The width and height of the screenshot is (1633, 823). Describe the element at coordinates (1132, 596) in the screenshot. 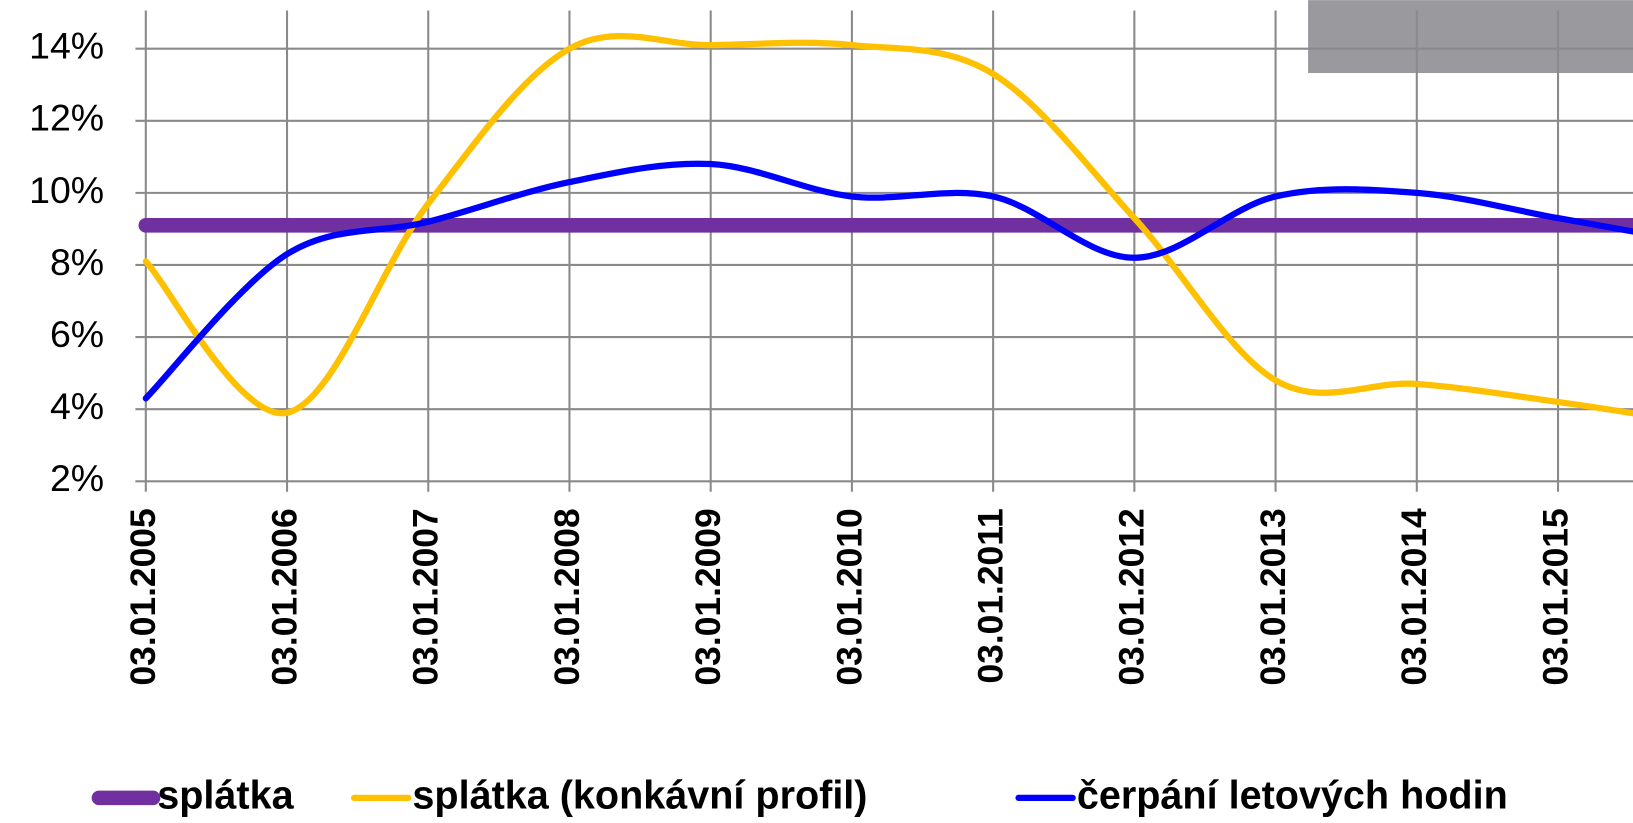

I see `x-tick-label: 03.01.2012` at that location.